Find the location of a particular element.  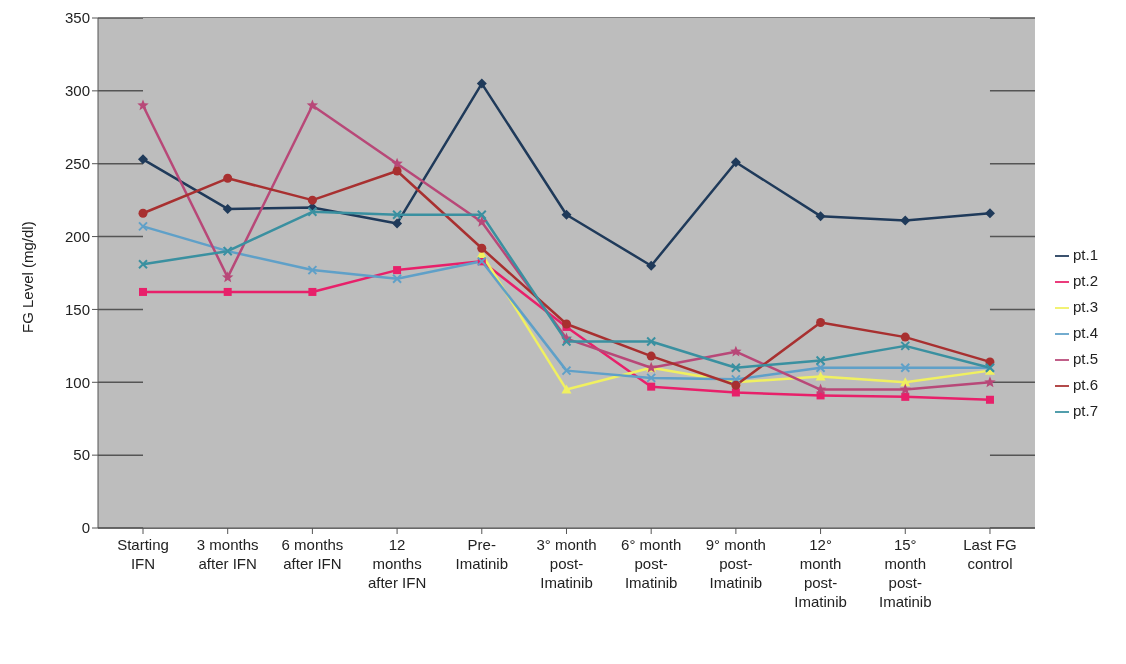

x-tick-label: 3 months after IFN is located at coordinates (227, 554).